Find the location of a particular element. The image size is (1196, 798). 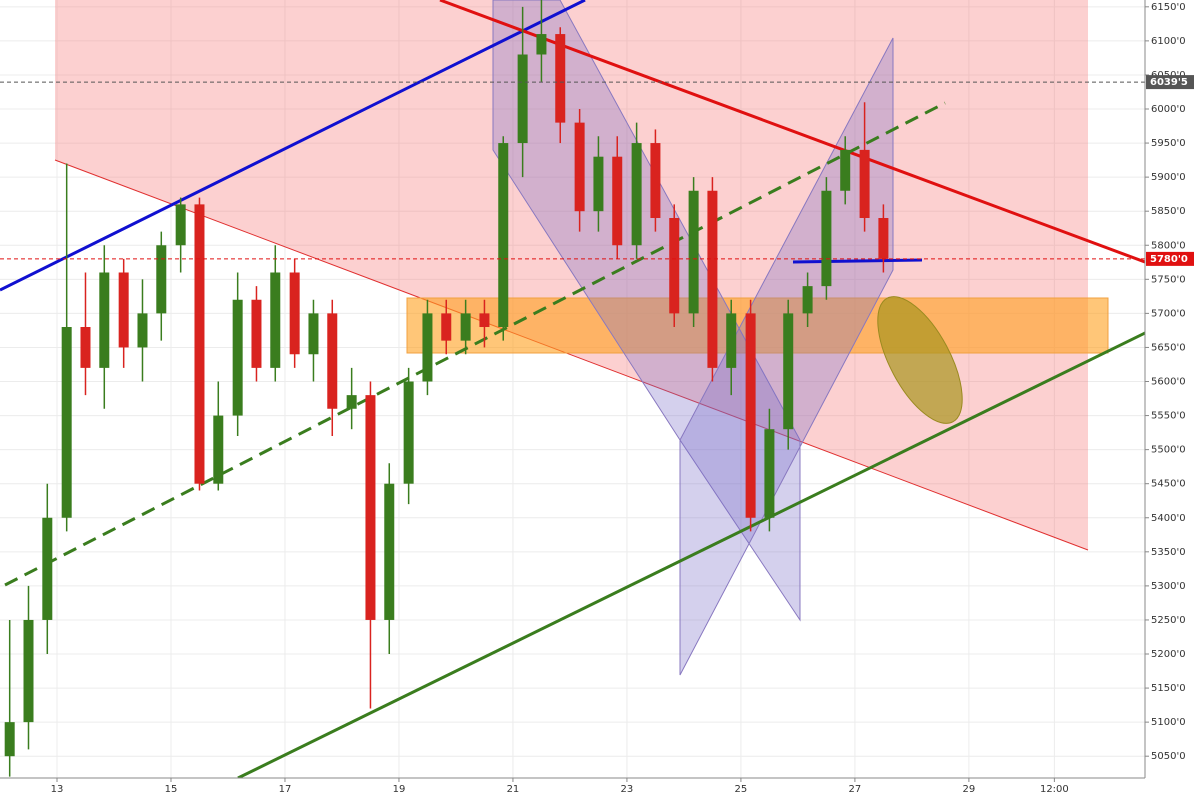

x-tick-label: 12:00 is located at coordinates (1054, 789).